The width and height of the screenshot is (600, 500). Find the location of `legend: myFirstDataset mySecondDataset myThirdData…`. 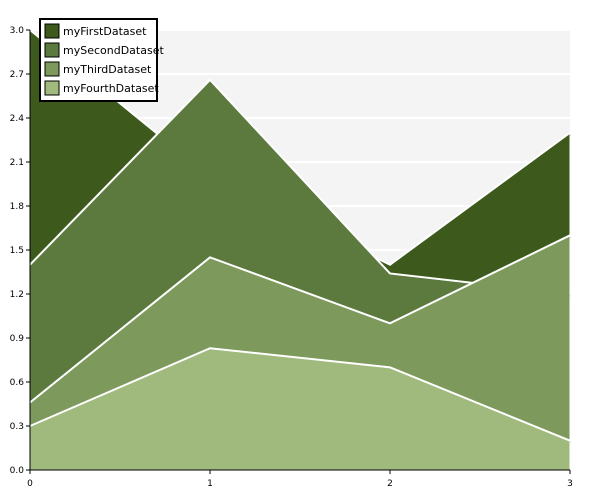

legend: myFirstDataset mySecondDataset myThirdData… is located at coordinates (101, 60).